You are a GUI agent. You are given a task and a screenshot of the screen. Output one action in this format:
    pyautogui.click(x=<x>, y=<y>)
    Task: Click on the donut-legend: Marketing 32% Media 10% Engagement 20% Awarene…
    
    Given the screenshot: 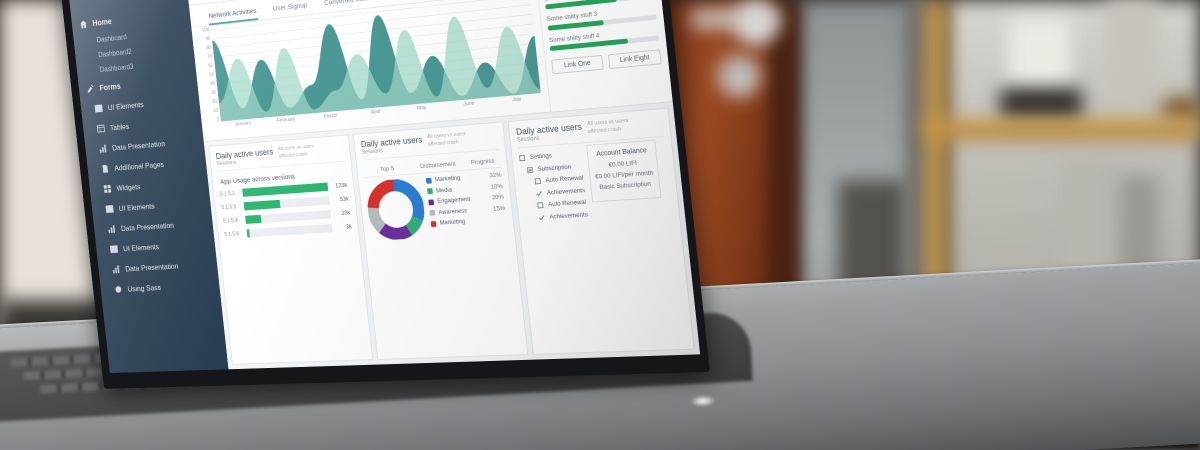 What is the action you would take?
    pyautogui.click(x=466, y=202)
    